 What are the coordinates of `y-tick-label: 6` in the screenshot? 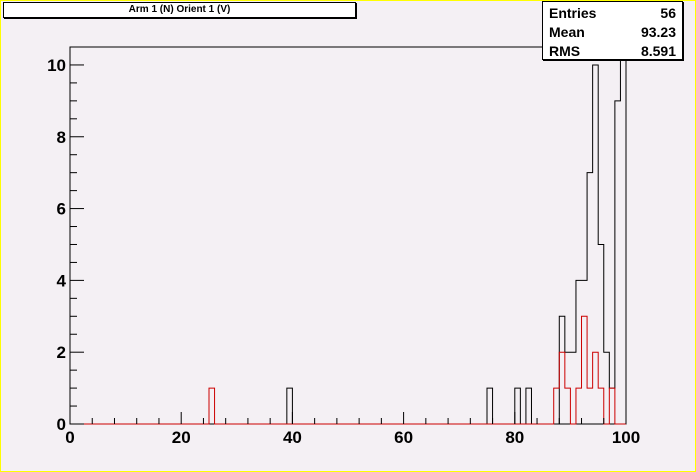 It's located at (61, 209).